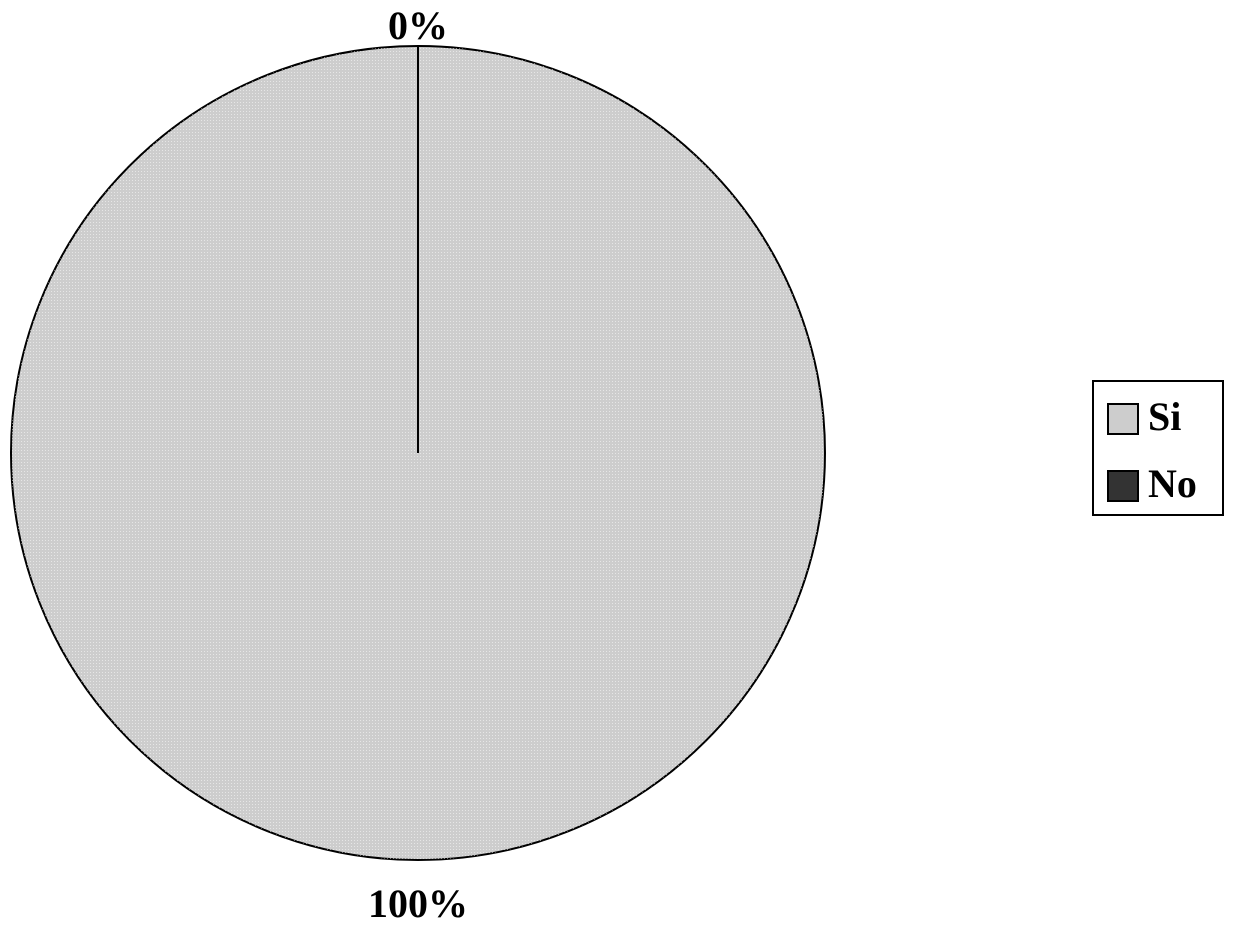 This screenshot has width=1233, height=926. I want to click on legend-label: Si, so click(1164, 416).